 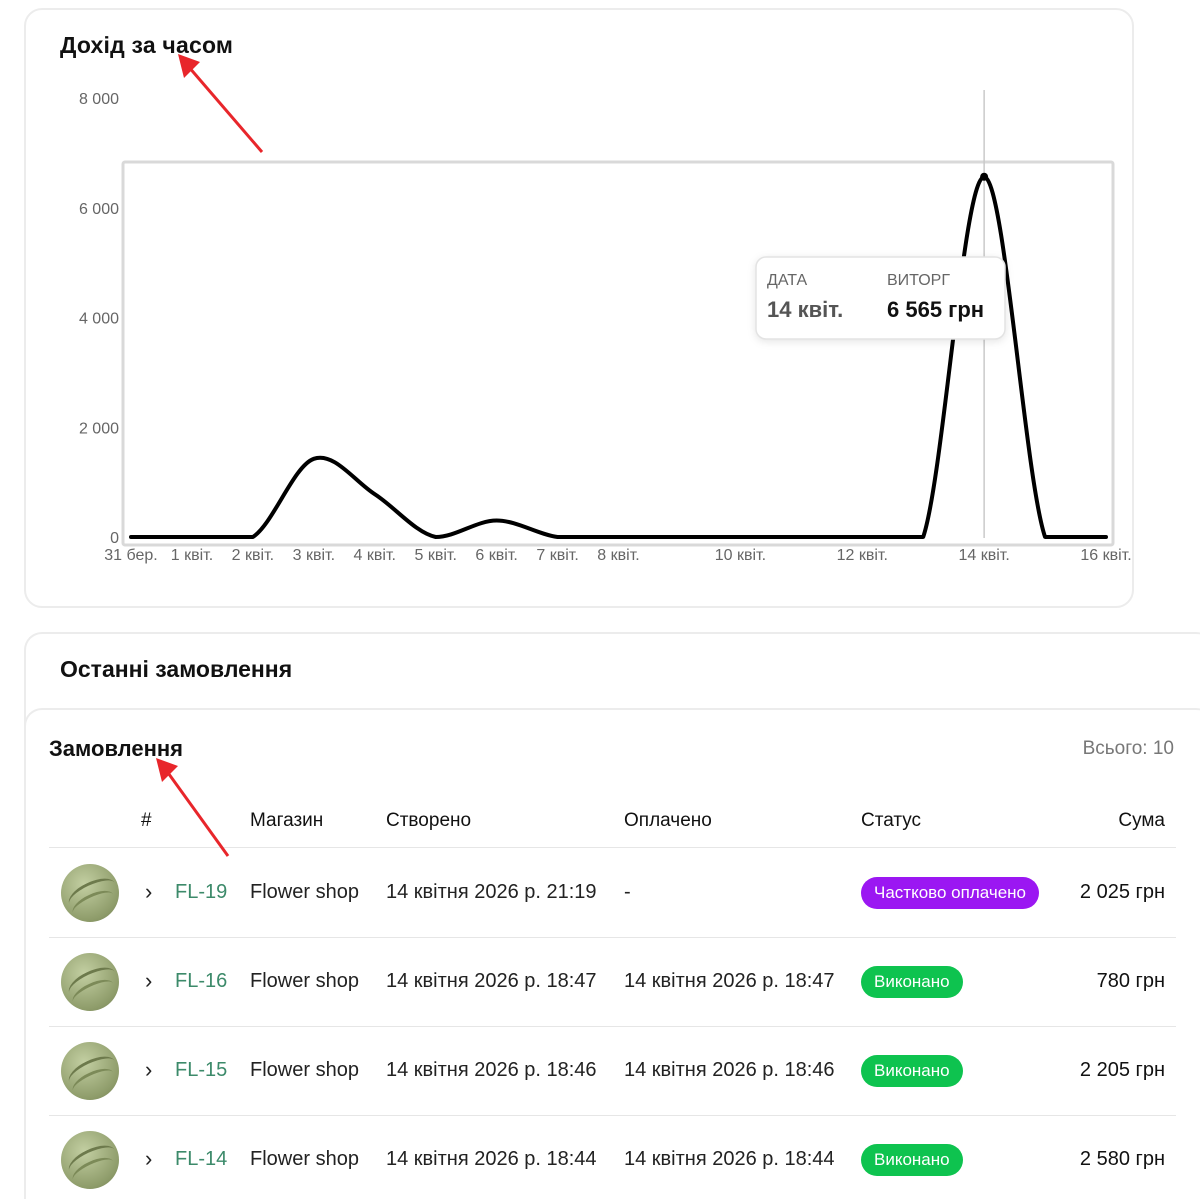 I want to click on x-tick-label: 1 квіт., so click(x=192, y=555).